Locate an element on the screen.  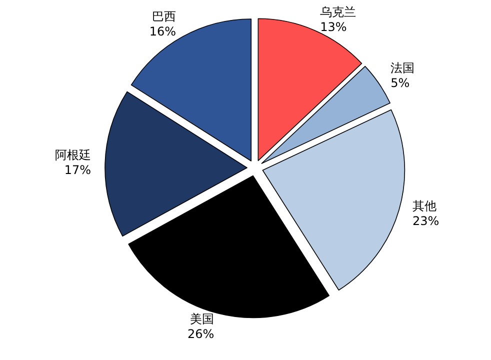
data-label: 5% is located at coordinates (400, 83).